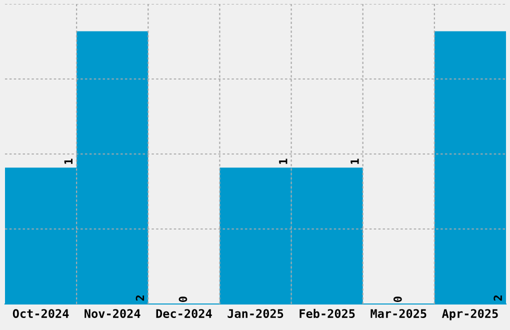 This screenshot has width=510, height=330. I want to click on x-tick-label: Apr-2025, so click(470, 314).